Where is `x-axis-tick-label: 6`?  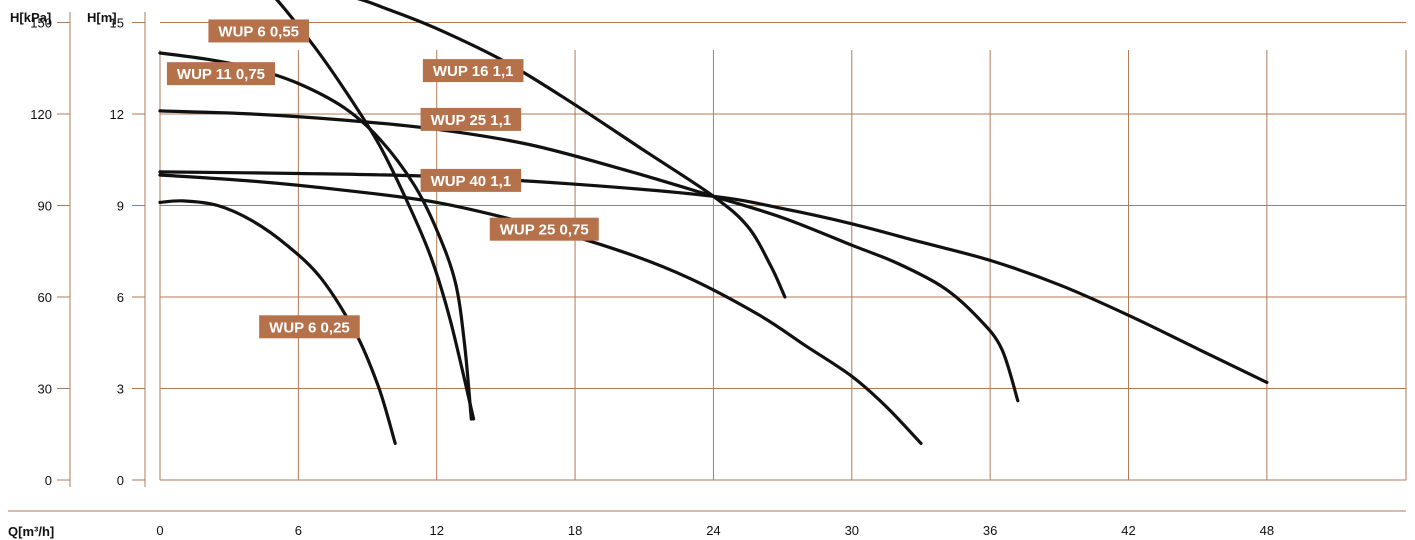
x-axis-tick-label: 6 is located at coordinates (298, 530).